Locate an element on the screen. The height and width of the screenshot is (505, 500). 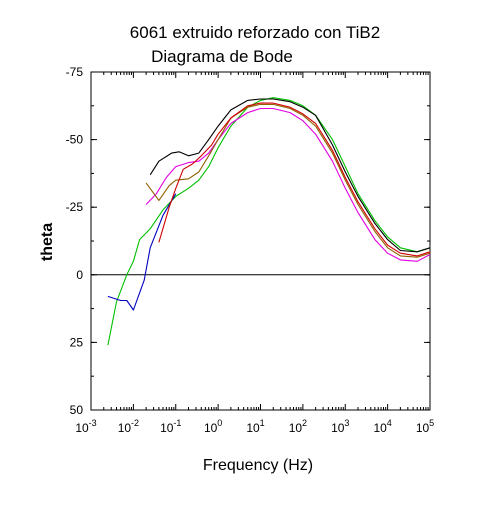
x-tick-label: 10² is located at coordinates (298, 426).